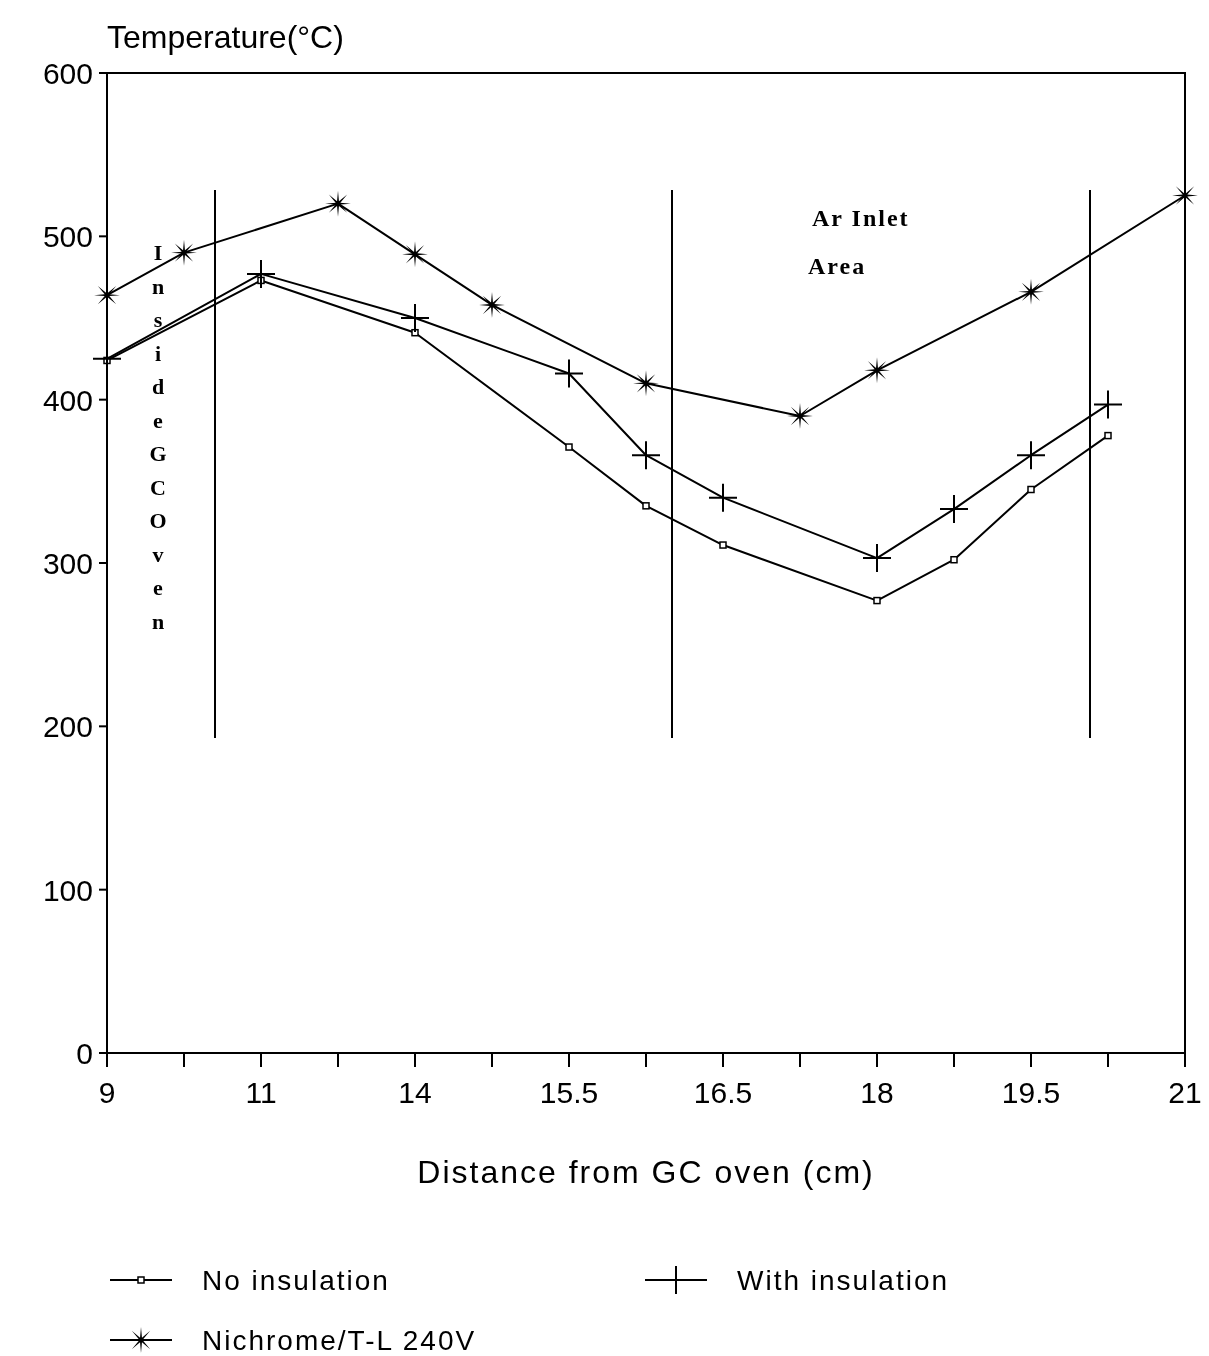 The height and width of the screenshot is (1356, 1209). I want to click on x-axis-title: Distance from GC oven (cm), so click(646, 1172).